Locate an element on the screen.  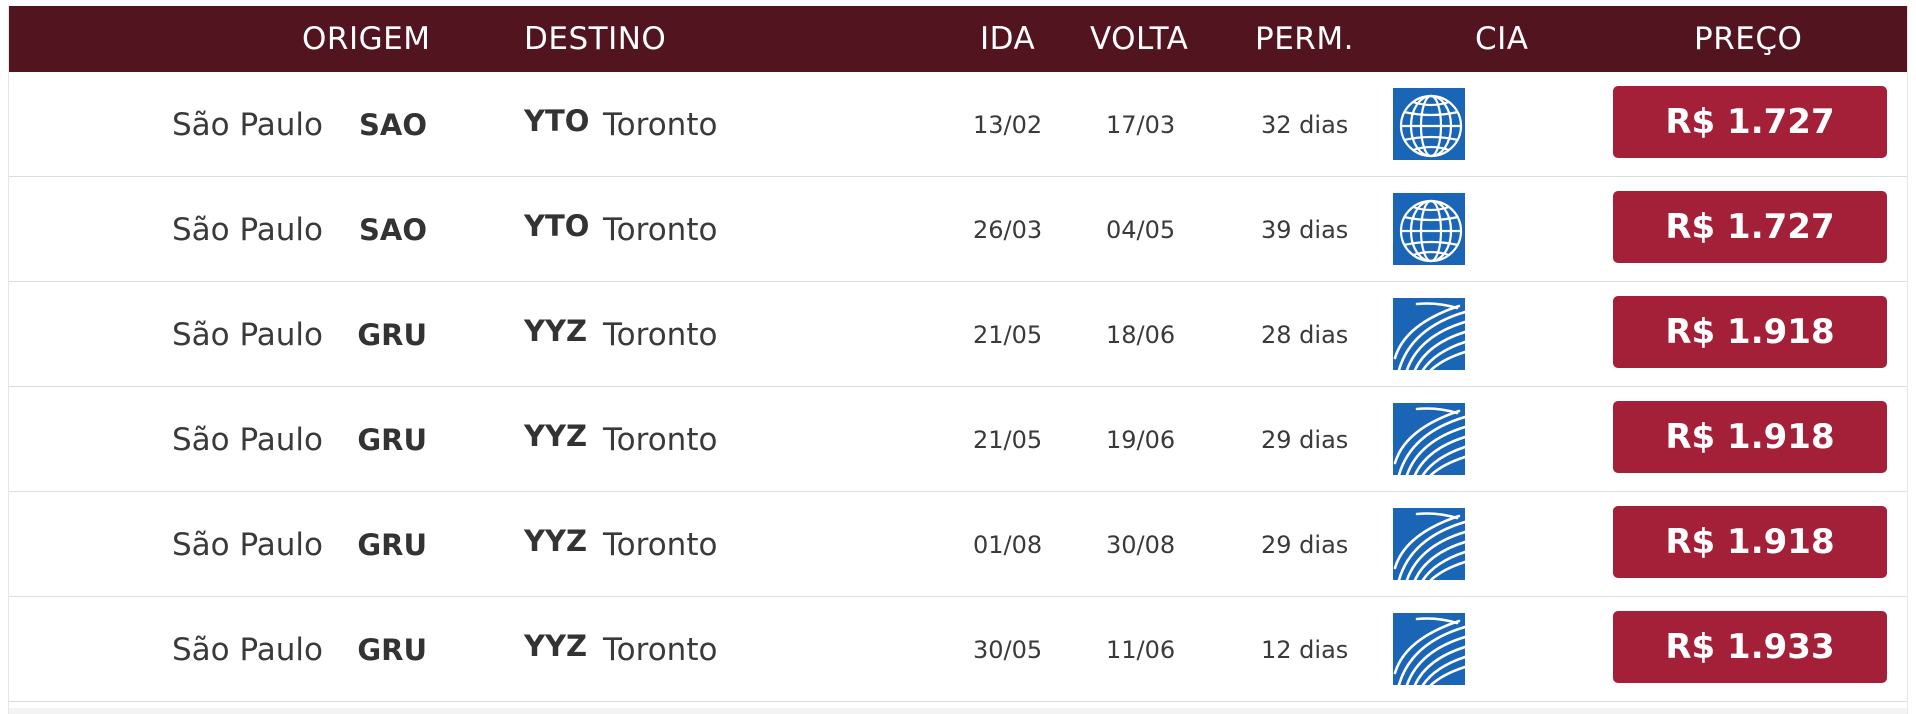
header-origin: ORIGEM is located at coordinates (366, 39).